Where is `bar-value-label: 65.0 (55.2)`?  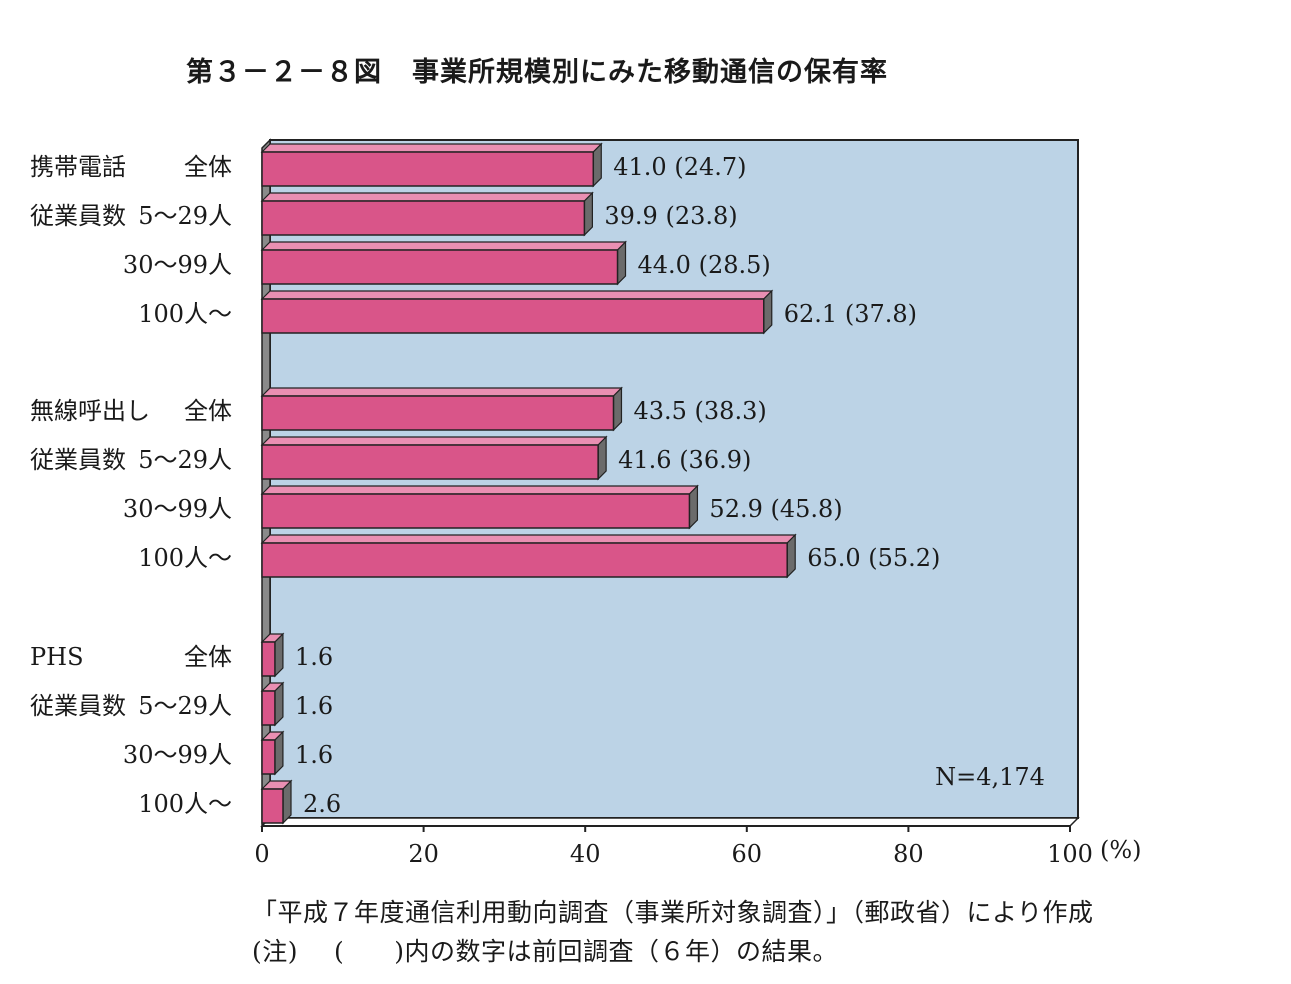
bar-value-label: 65.0 (55.2) is located at coordinates (873, 558).